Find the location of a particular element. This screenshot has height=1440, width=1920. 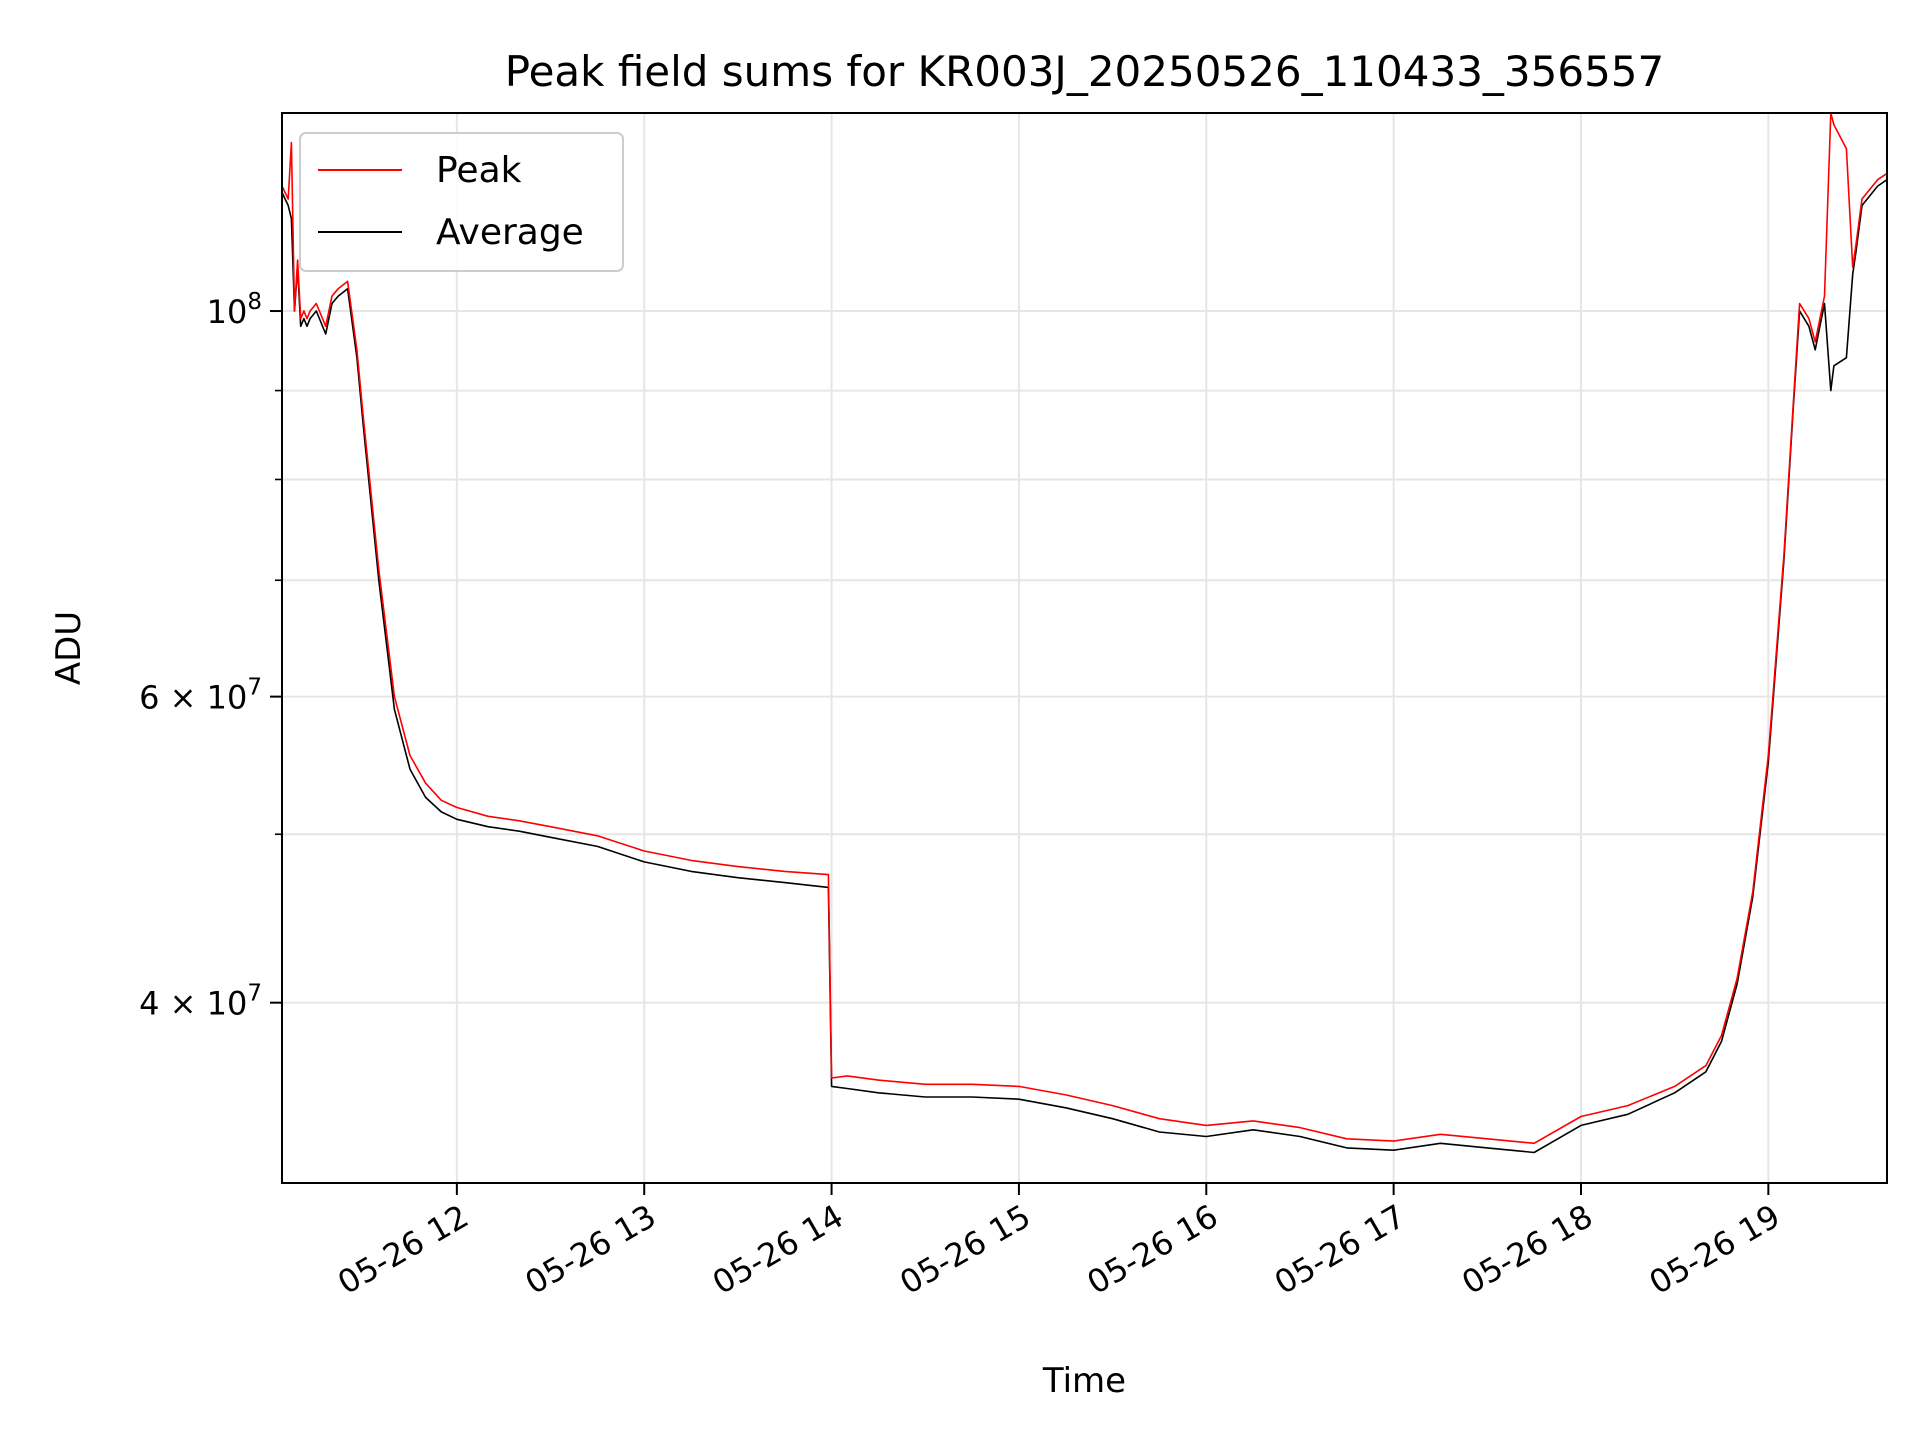

y-tick-label-base: 10 is located at coordinates (227, 312).